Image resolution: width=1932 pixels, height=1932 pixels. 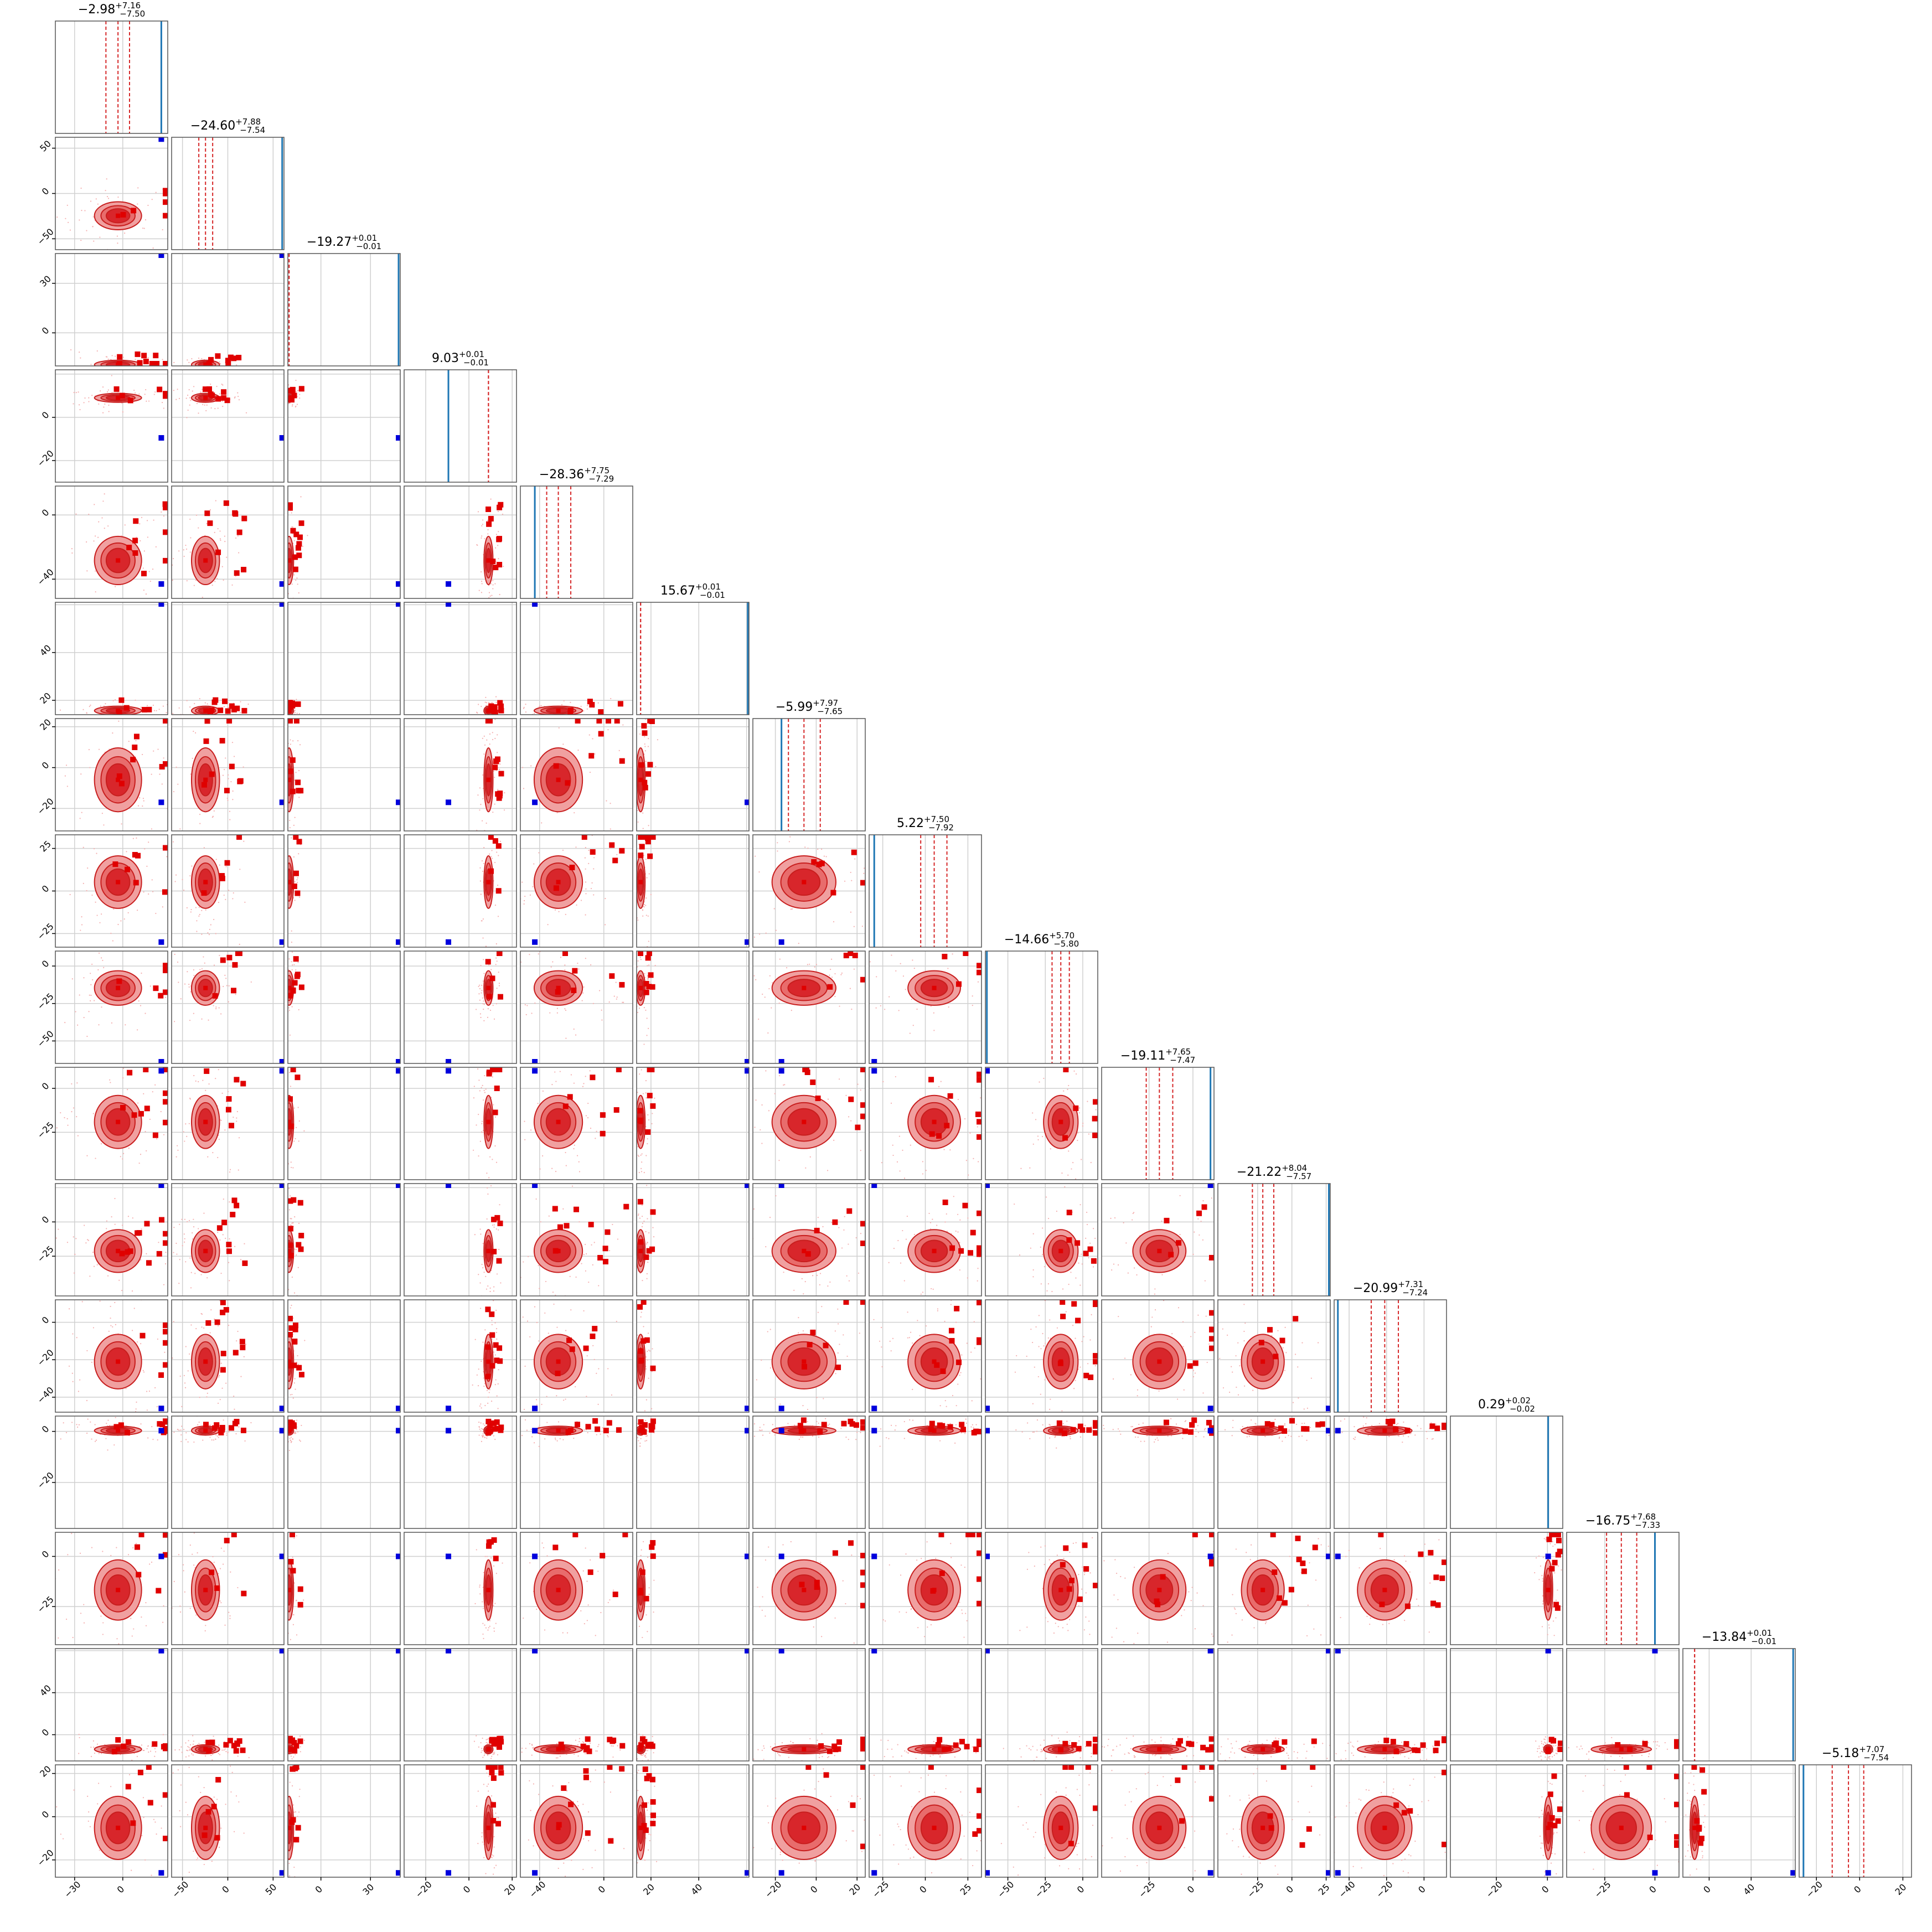 I want to click on panel-background, so click(x=344, y=426).